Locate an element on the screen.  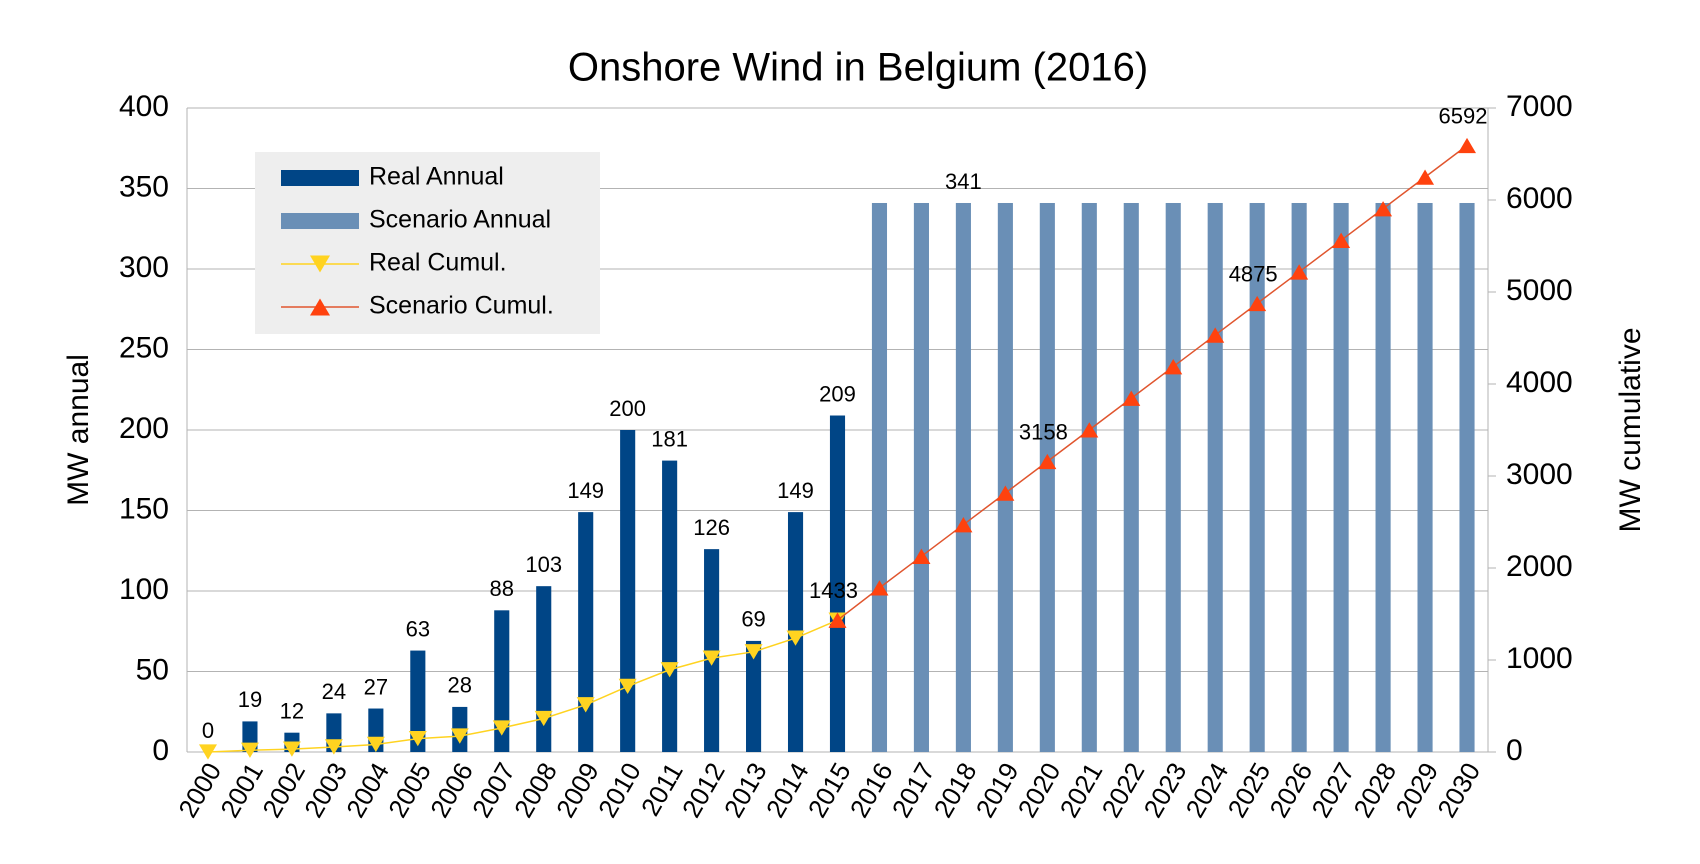
y-tick-label: 250 is located at coordinates (144, 347).